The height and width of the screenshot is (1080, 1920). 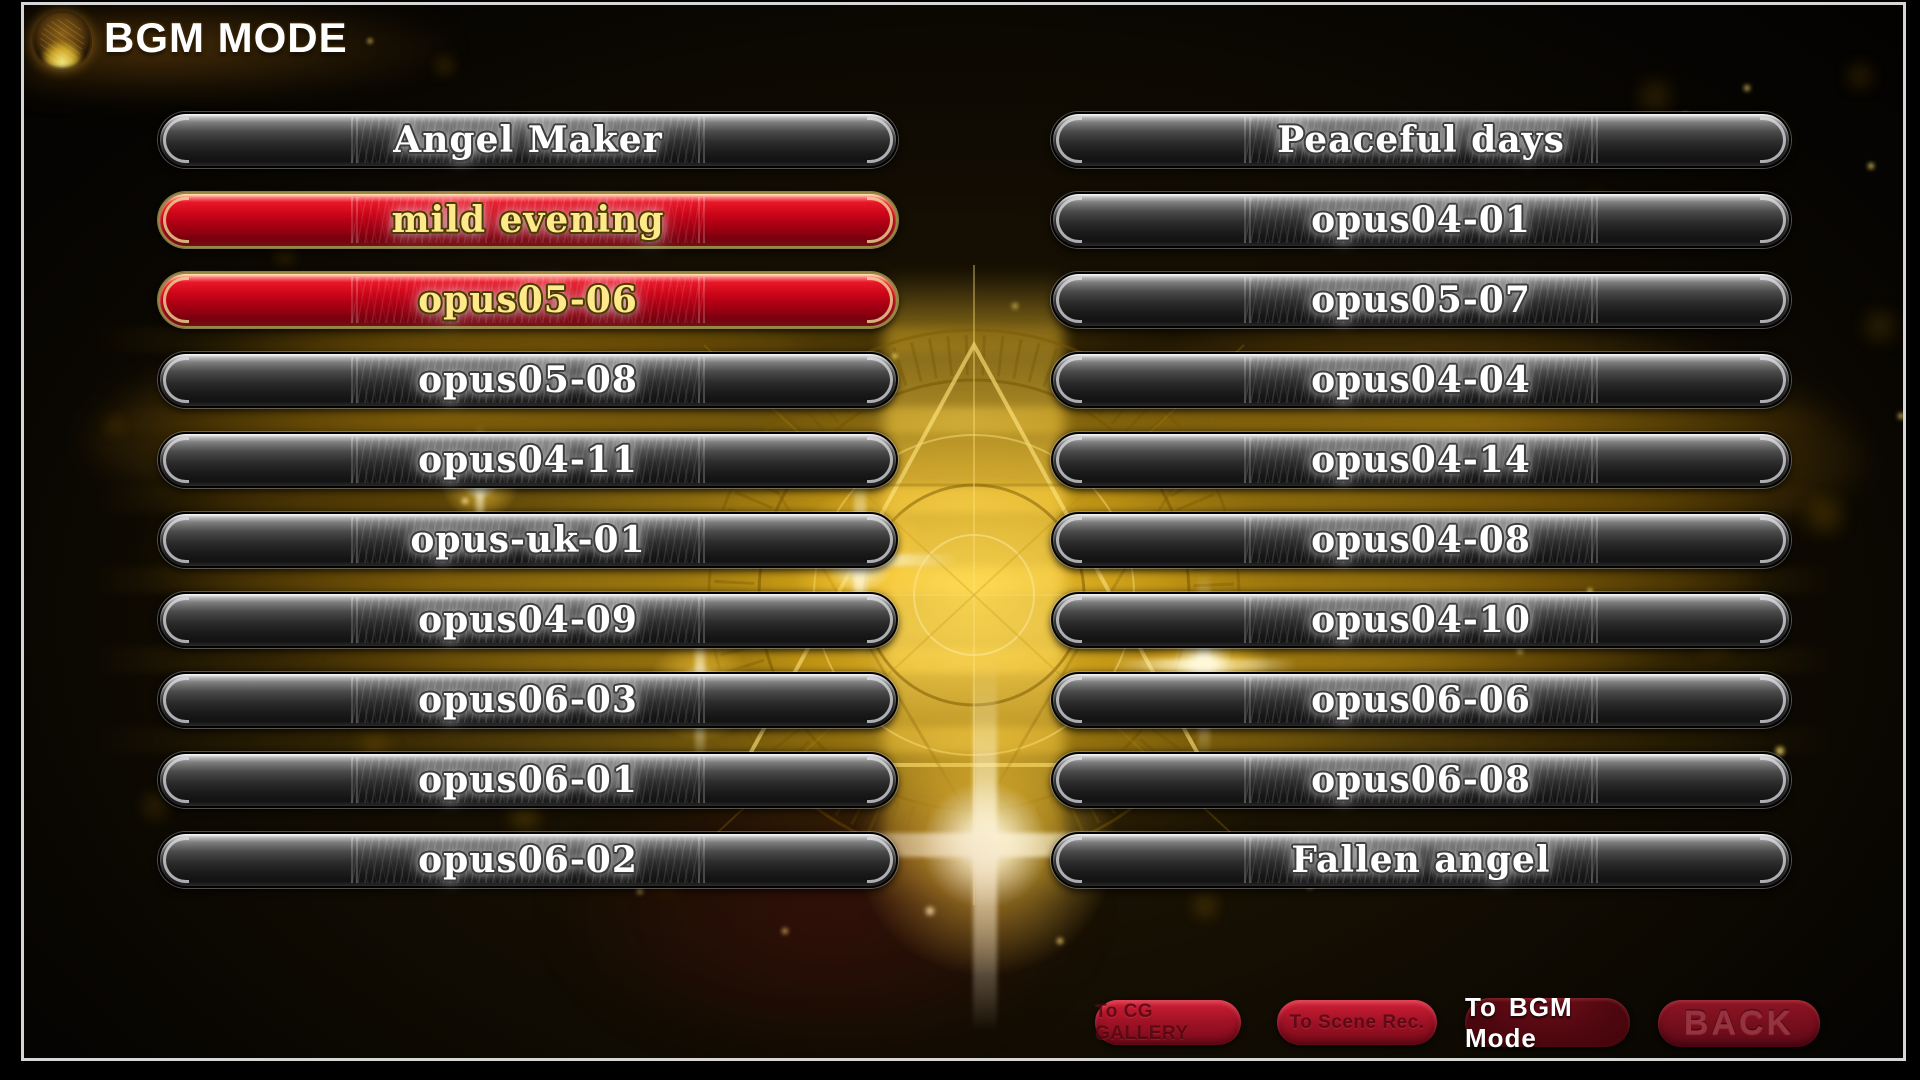 I want to click on track-button: opus06-02, so click(x=528, y=860).